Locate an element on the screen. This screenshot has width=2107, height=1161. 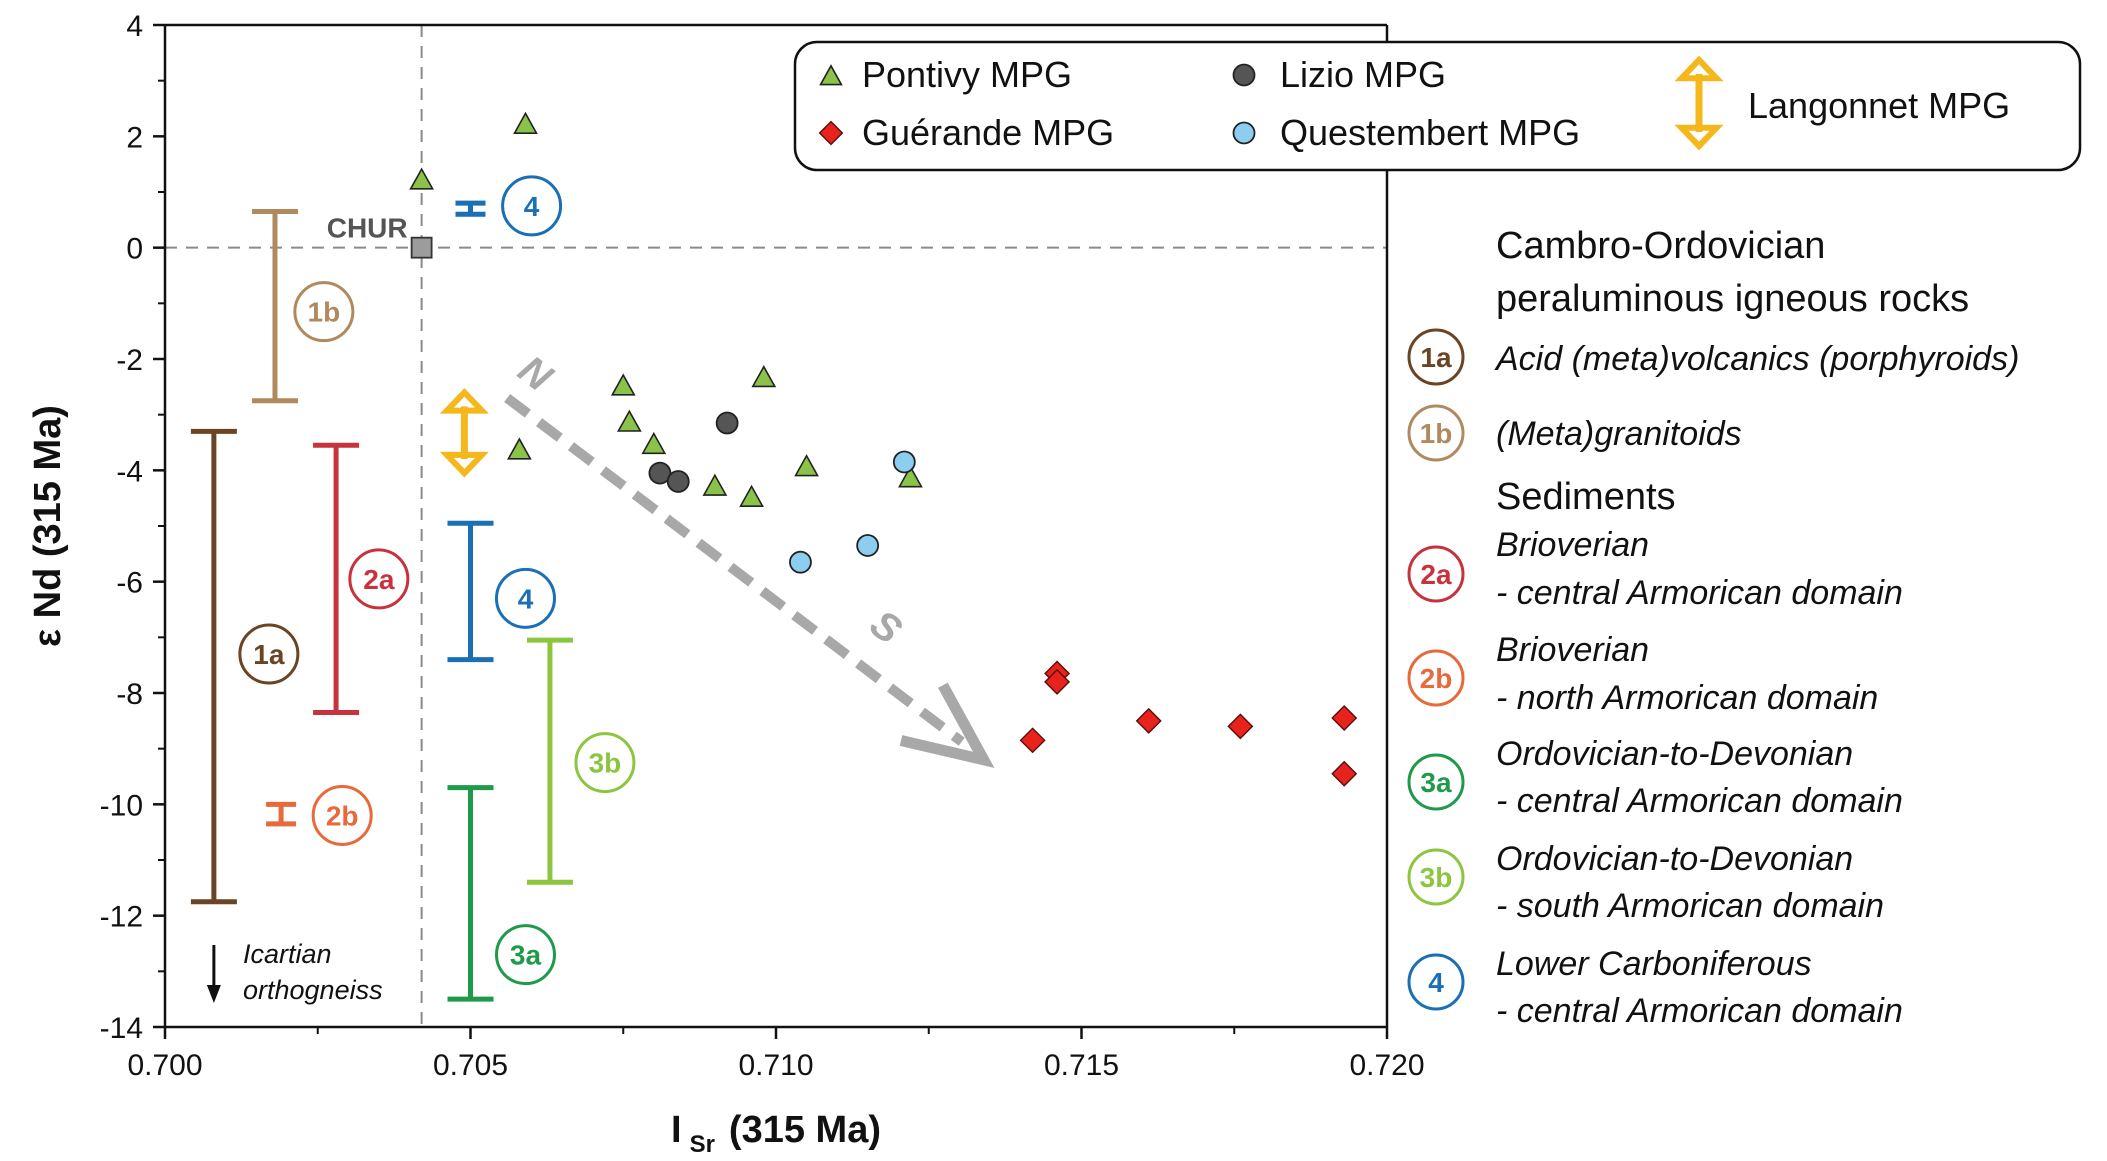
range-label-text: 3a is located at coordinates (526, 955).